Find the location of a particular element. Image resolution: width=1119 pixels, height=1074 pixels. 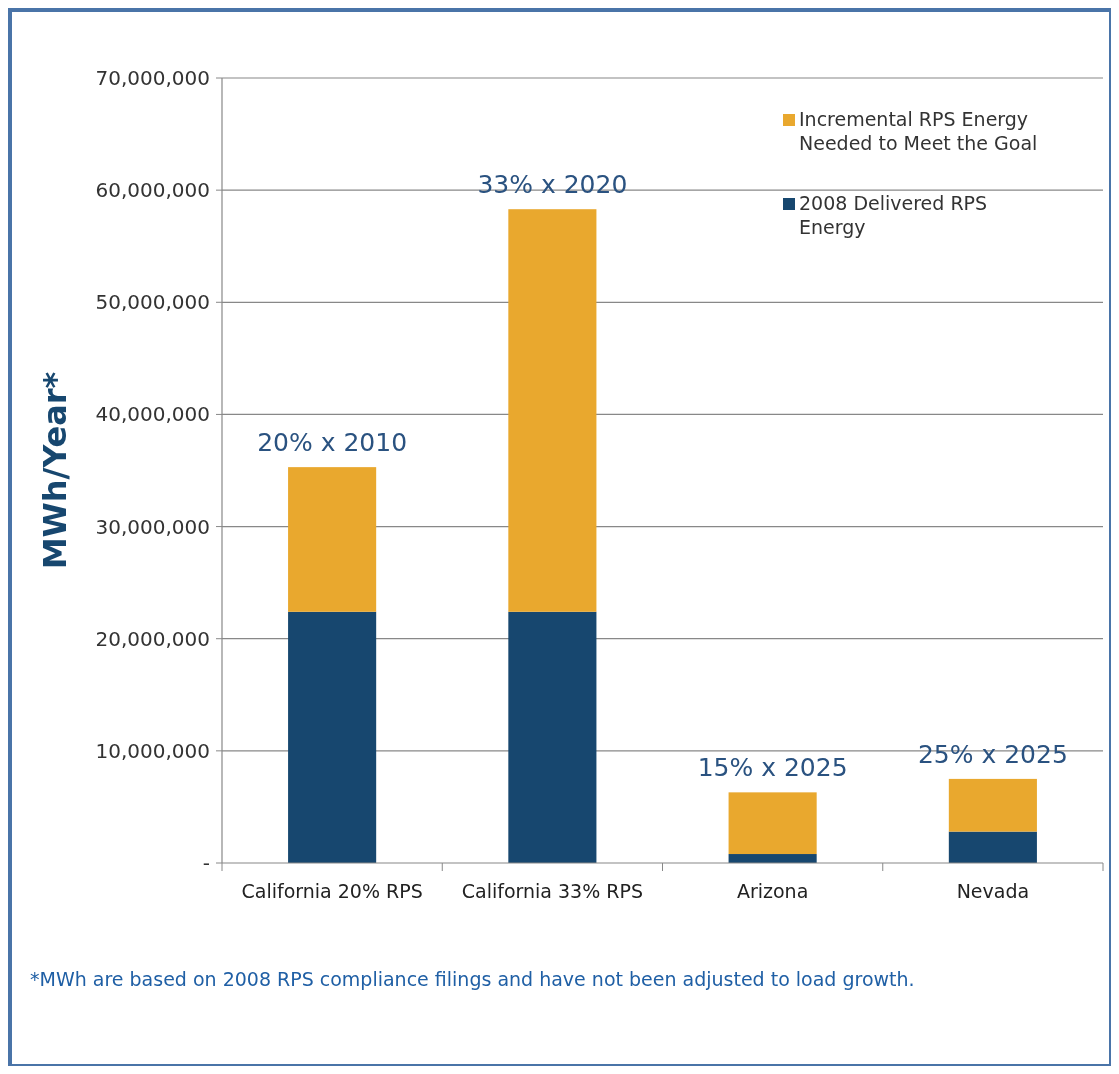

y-tick-label: 10,000,000 is located at coordinates (152, 750).